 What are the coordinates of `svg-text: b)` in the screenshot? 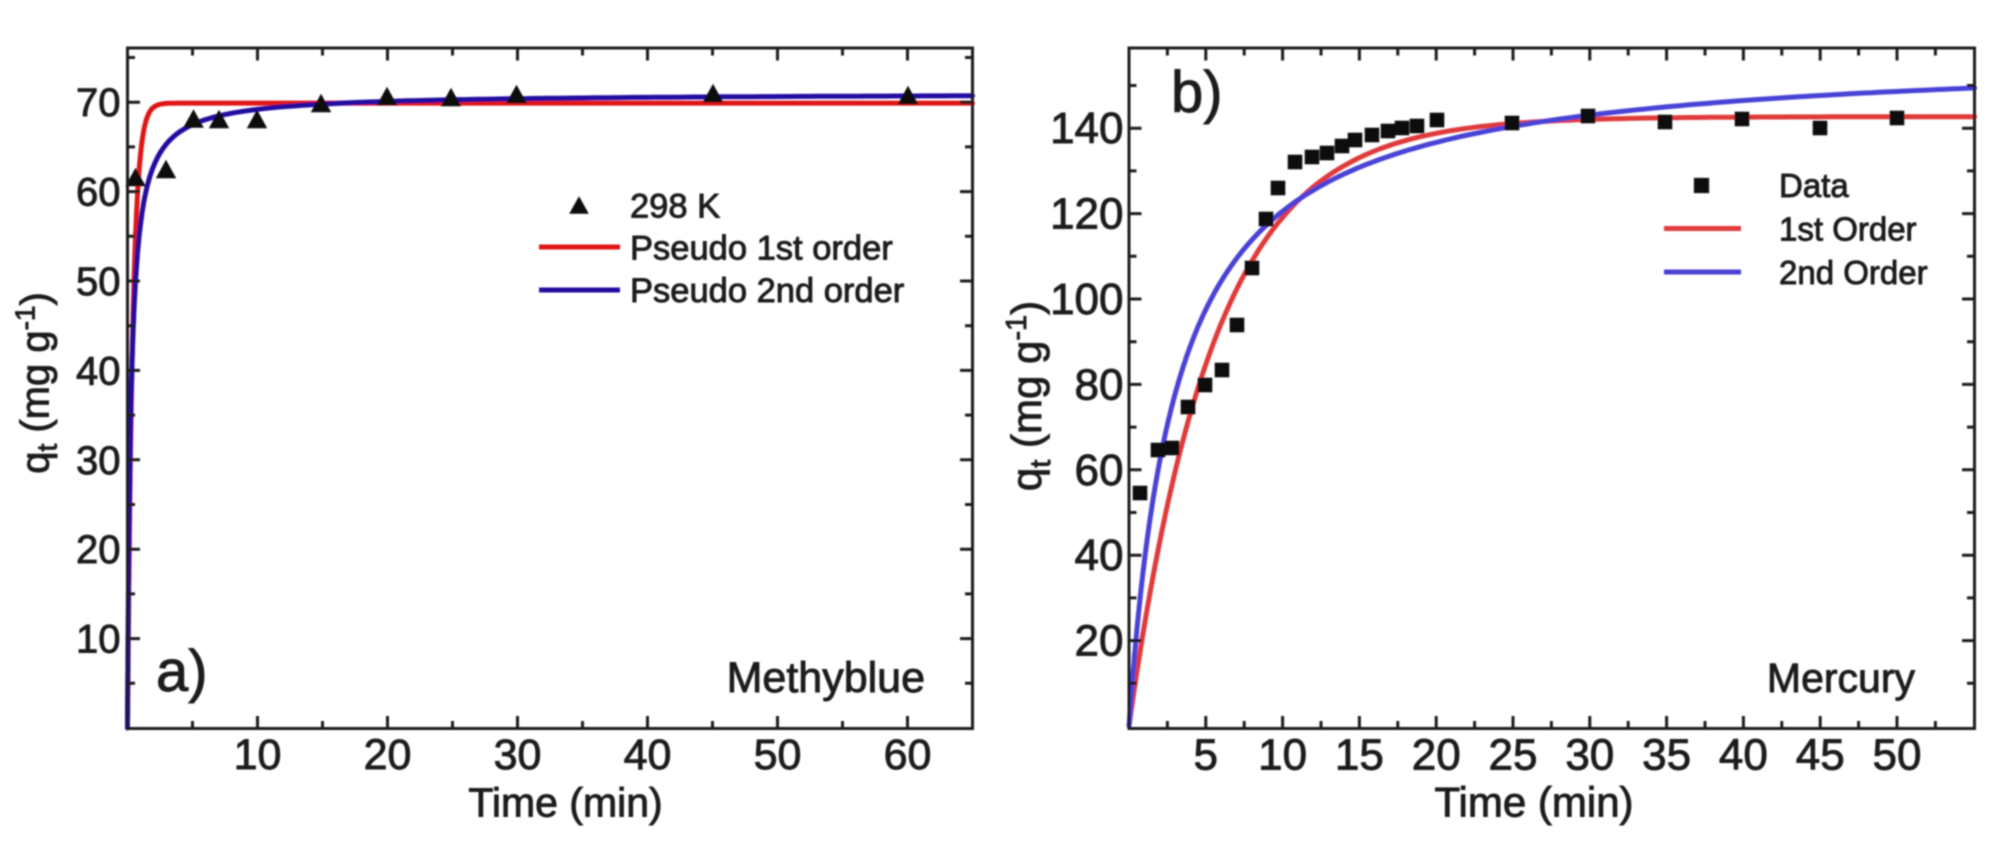 It's located at (1197, 92).